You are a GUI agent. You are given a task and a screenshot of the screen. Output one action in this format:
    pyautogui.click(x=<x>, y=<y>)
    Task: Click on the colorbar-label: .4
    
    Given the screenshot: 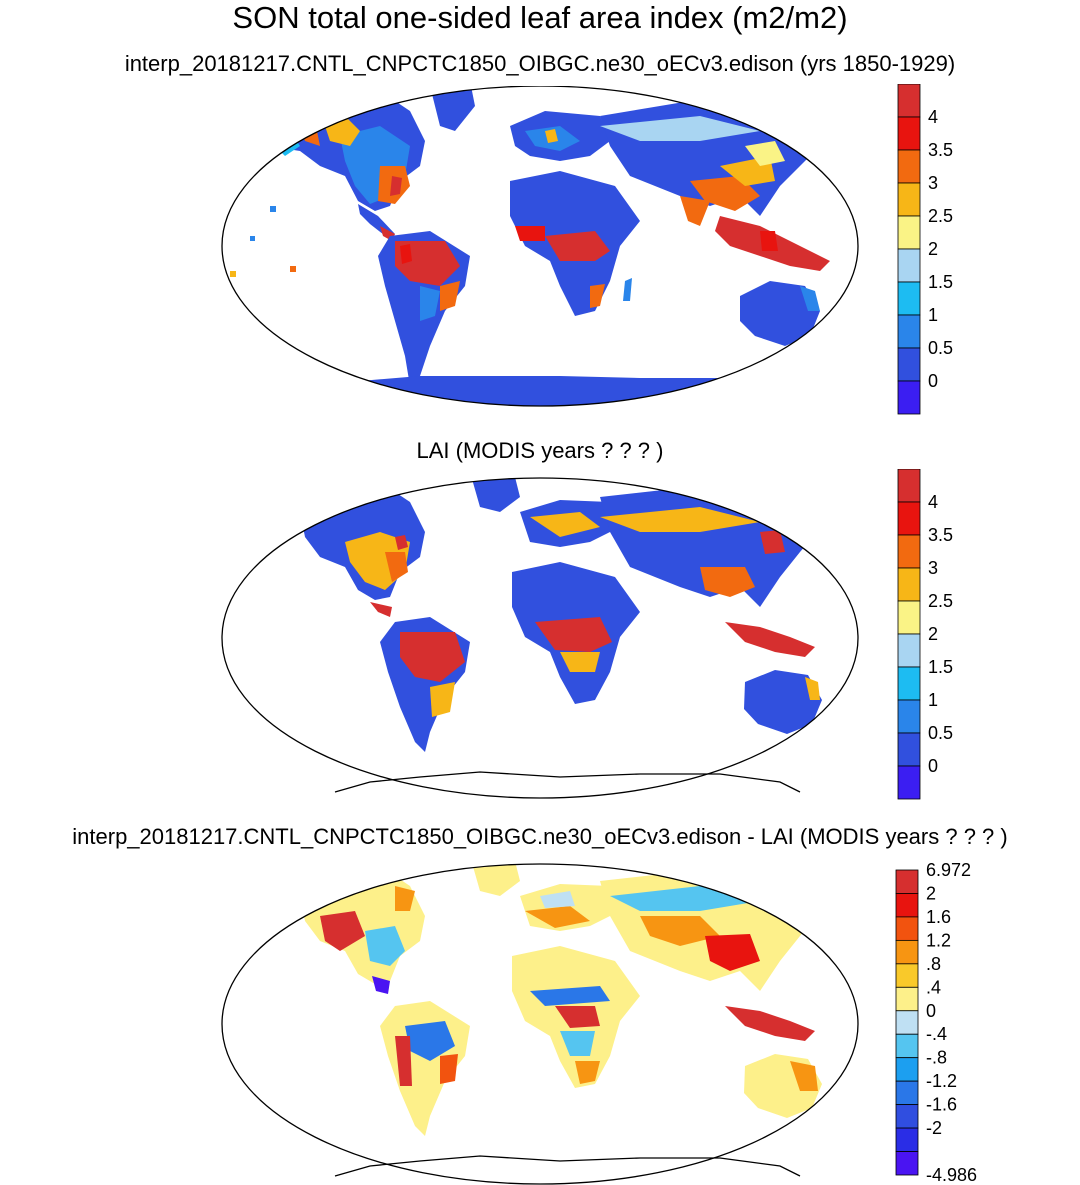 What is the action you would take?
    pyautogui.click(x=933, y=987)
    